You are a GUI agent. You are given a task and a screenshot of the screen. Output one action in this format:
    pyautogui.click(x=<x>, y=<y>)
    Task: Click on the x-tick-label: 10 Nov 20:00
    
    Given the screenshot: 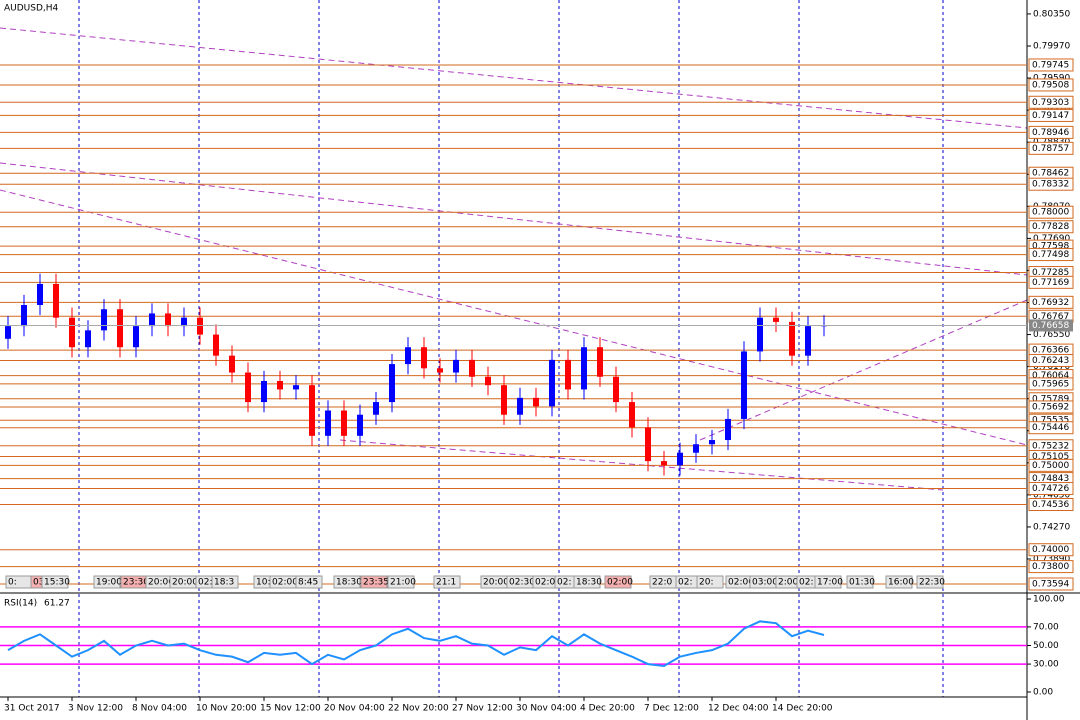 What is the action you would take?
    pyautogui.click(x=226, y=709)
    